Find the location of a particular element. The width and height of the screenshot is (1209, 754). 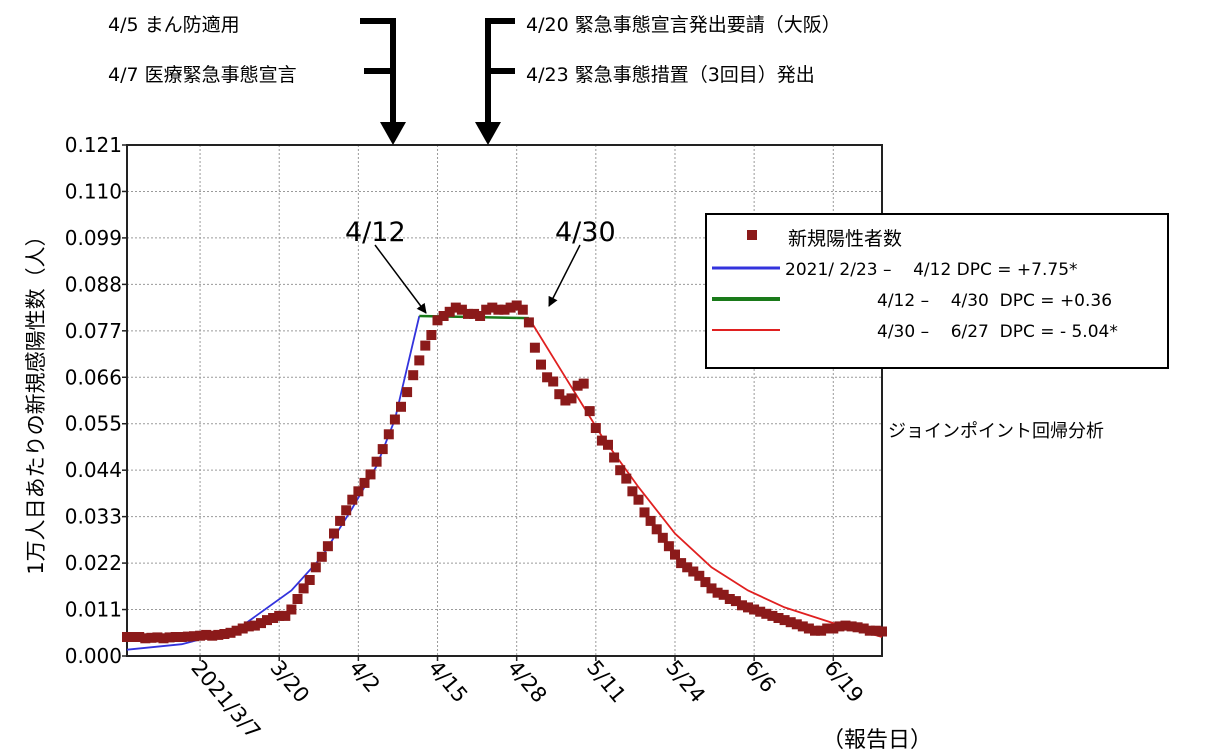

x-axis-note: （報告日） is located at coordinates (877, 740).